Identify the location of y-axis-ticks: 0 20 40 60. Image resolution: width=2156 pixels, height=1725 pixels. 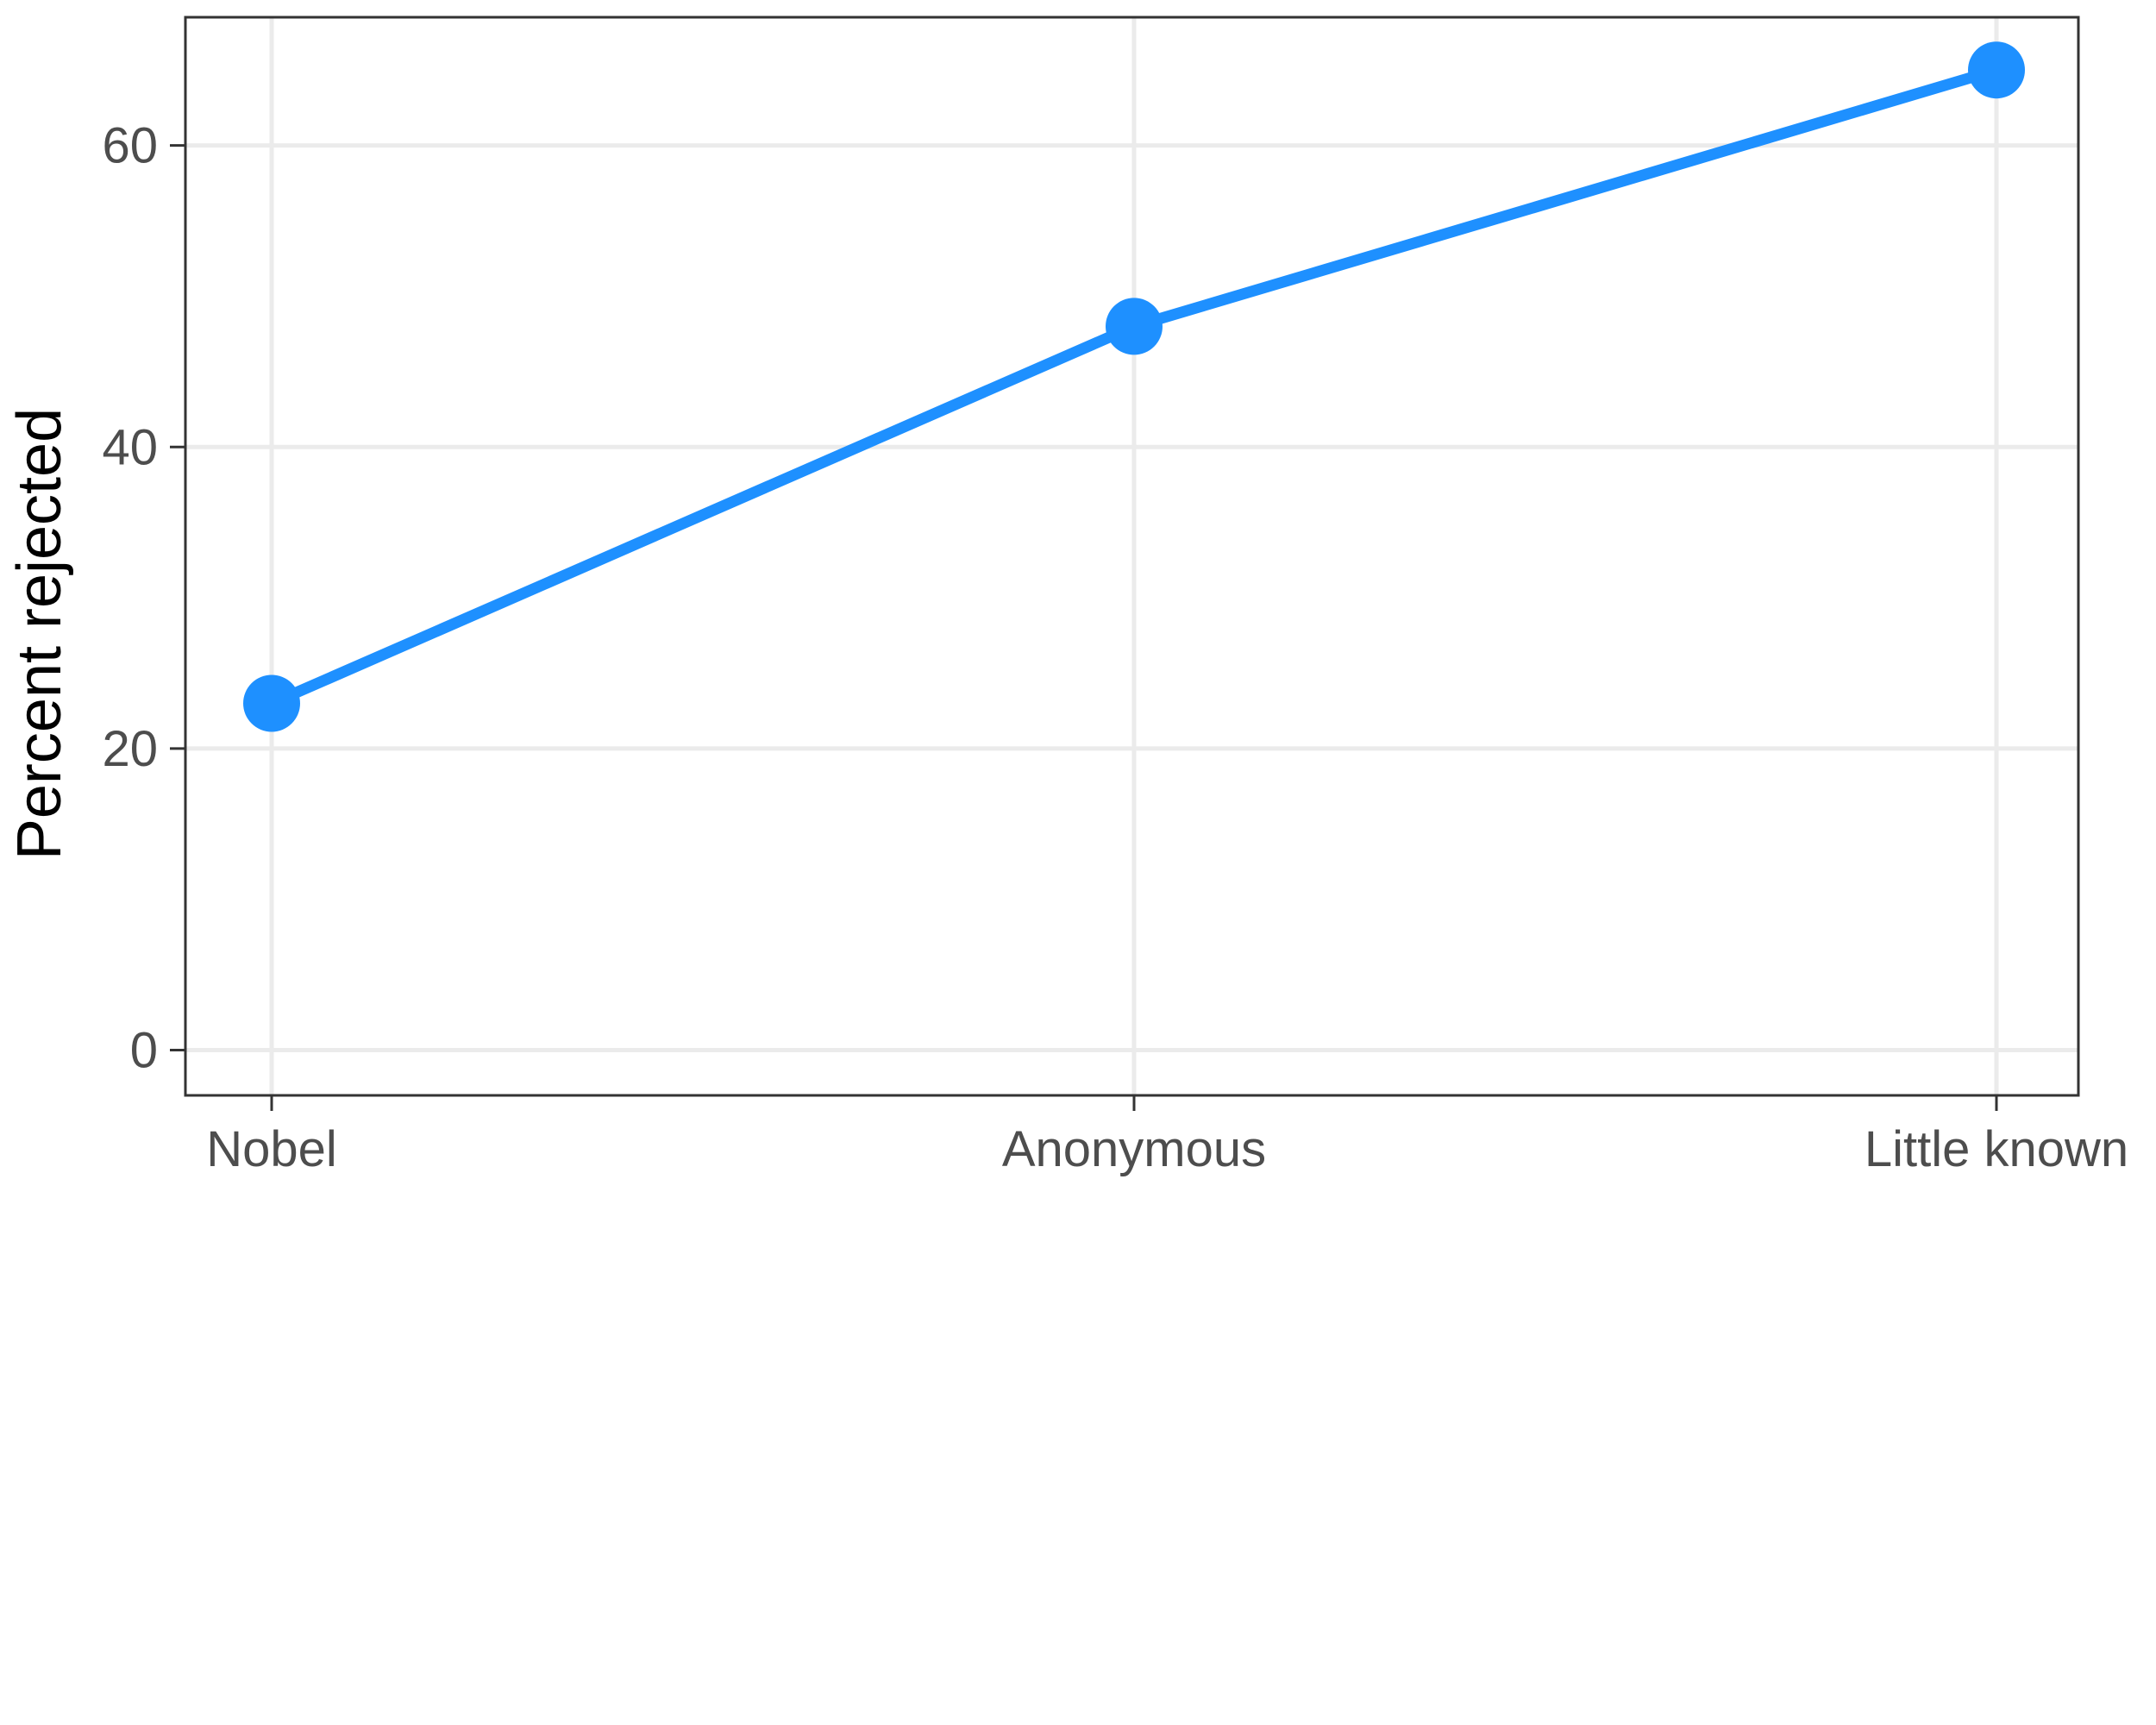
(143, 598).